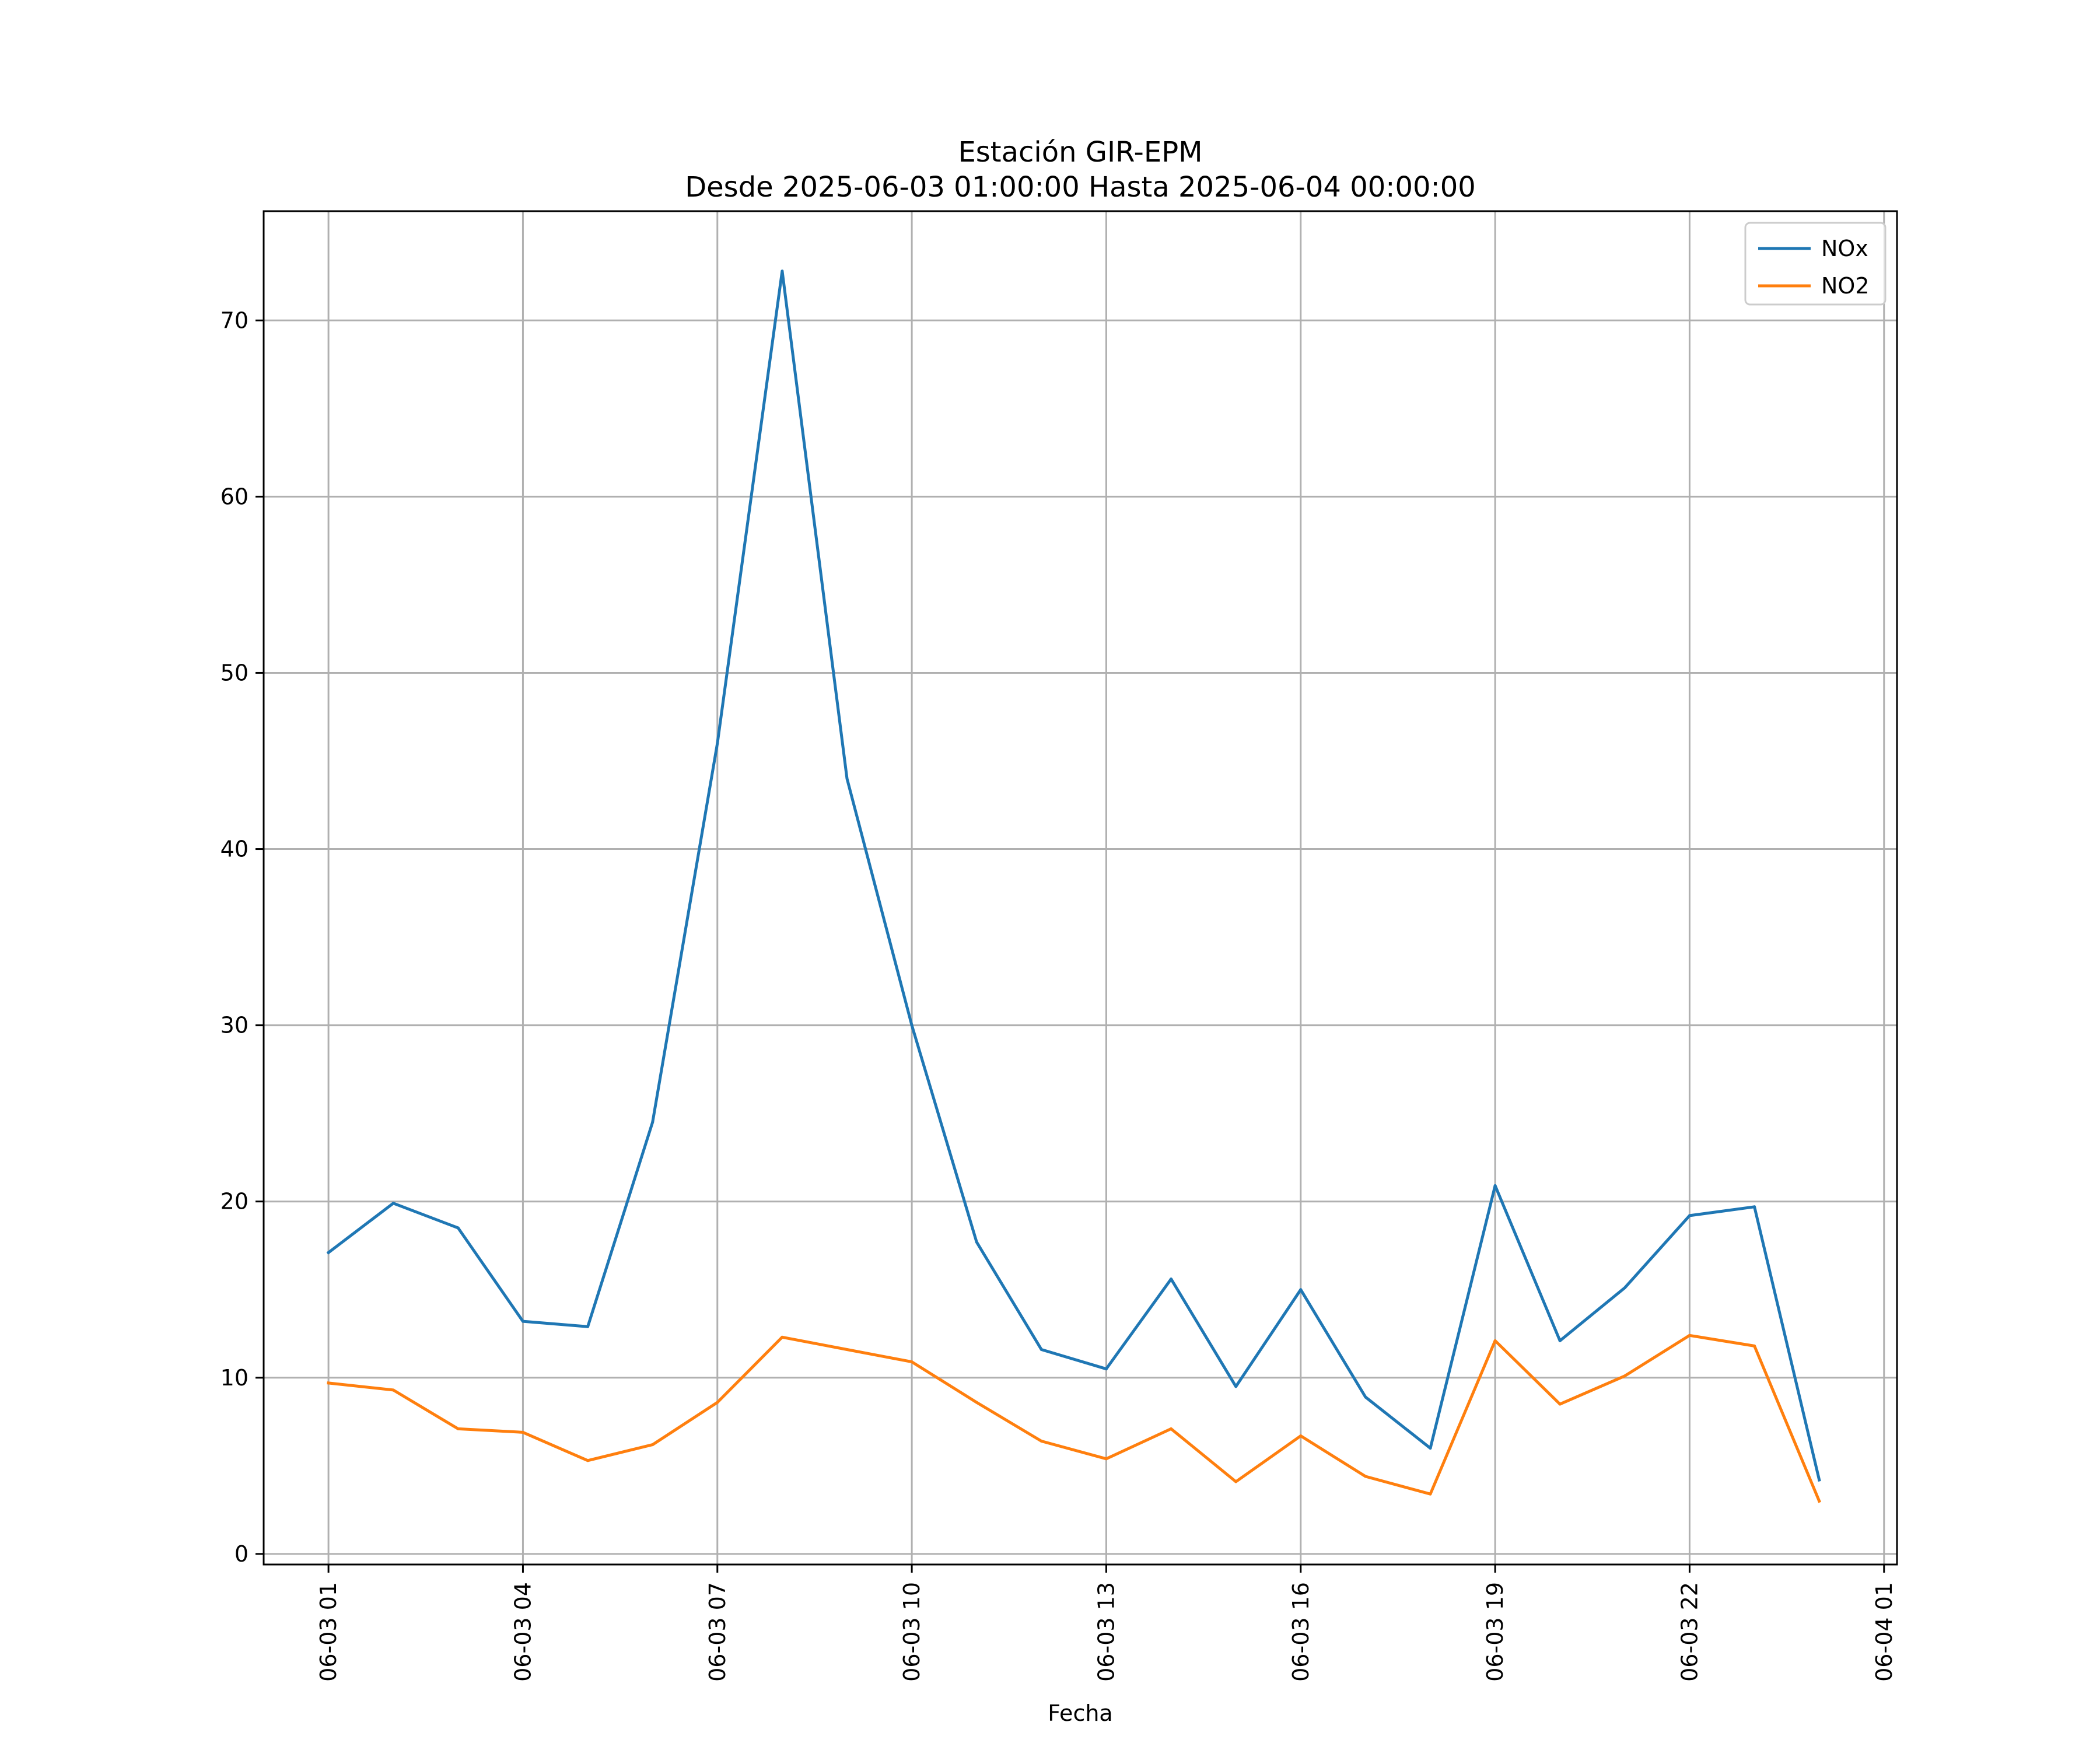 Image resolution: width=2100 pixels, height=1750 pixels. What do you see at coordinates (1106, 1632) in the screenshot?
I see `x-tick-label: 06-03 13` at bounding box center [1106, 1632].